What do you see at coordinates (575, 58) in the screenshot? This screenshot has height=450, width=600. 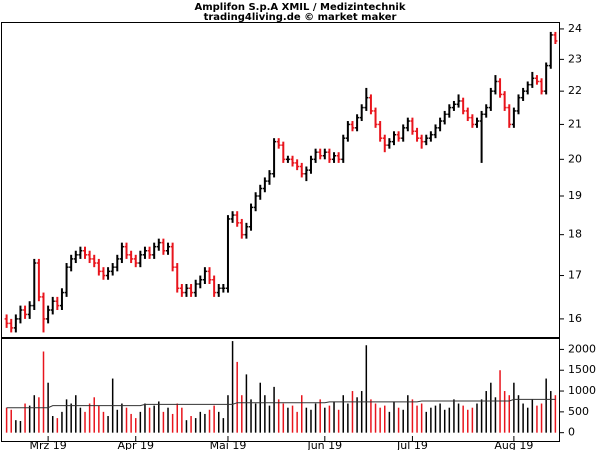 I see `y-tick-label: 23` at bounding box center [575, 58].